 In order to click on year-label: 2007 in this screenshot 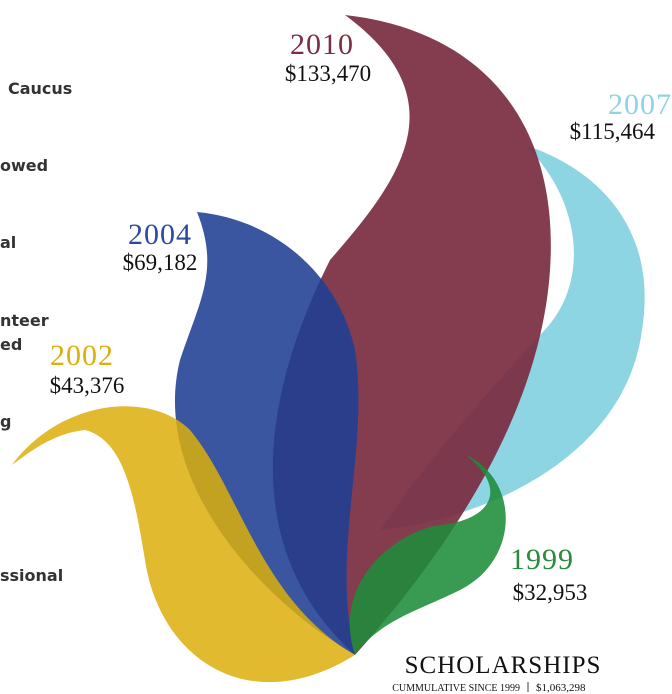, I will do `click(640, 104)`.